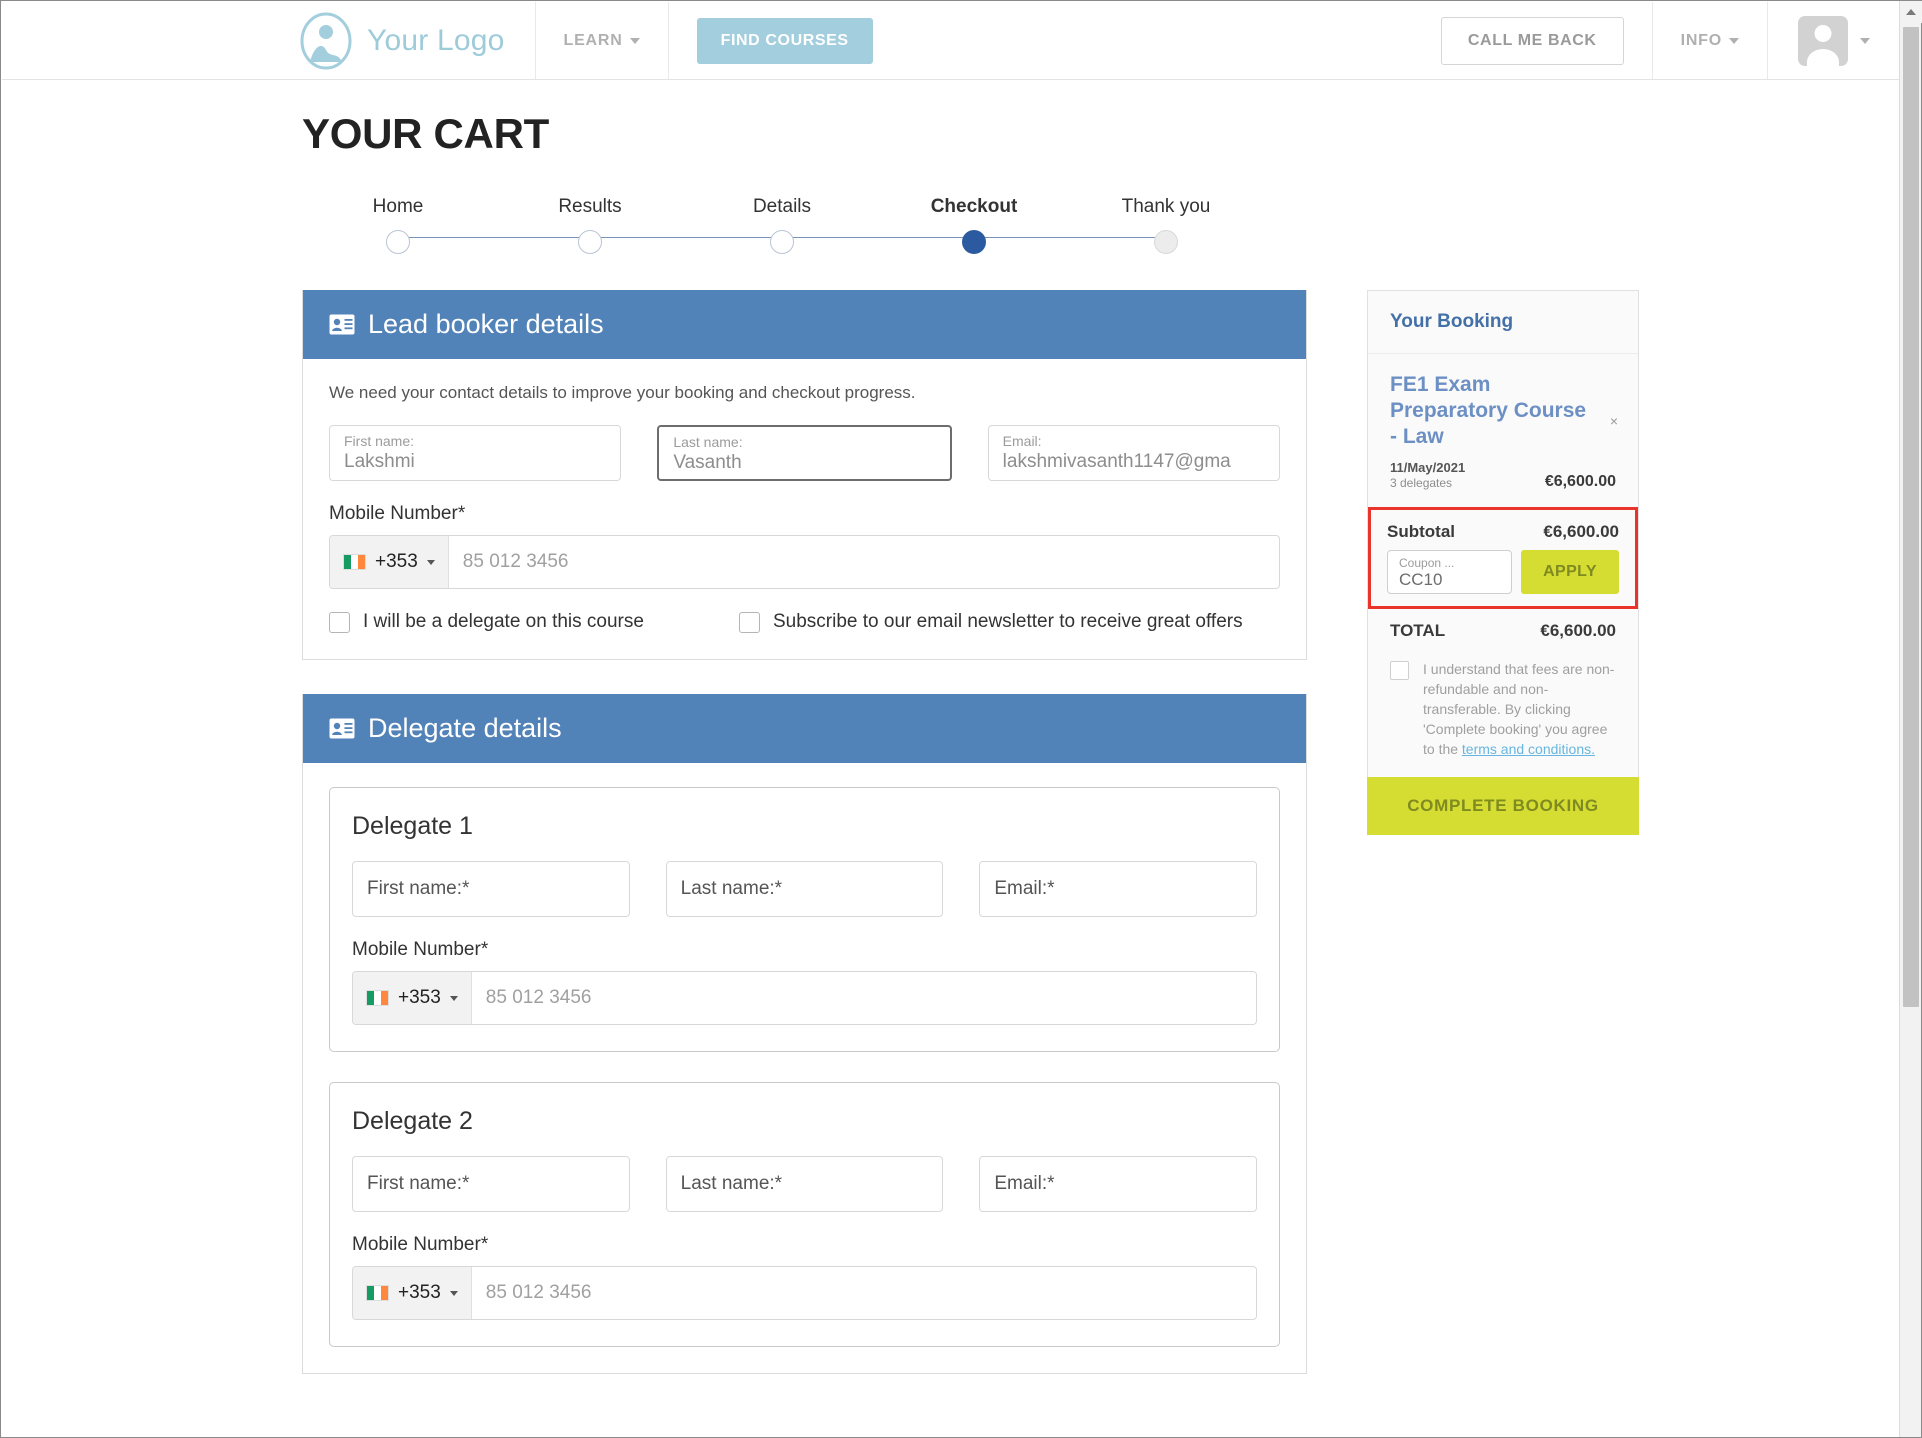 The height and width of the screenshot is (1438, 1922). Describe the element at coordinates (379, 461) in the screenshot. I see `lead-first-name-value: Lakshmi` at that location.